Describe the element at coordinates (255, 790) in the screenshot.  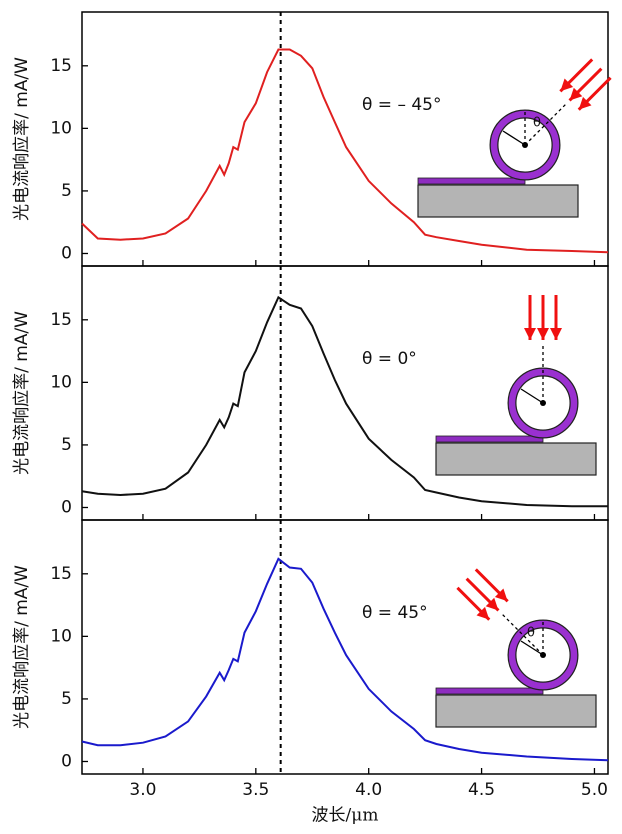
I see `x-tick-label: 3.5` at that location.